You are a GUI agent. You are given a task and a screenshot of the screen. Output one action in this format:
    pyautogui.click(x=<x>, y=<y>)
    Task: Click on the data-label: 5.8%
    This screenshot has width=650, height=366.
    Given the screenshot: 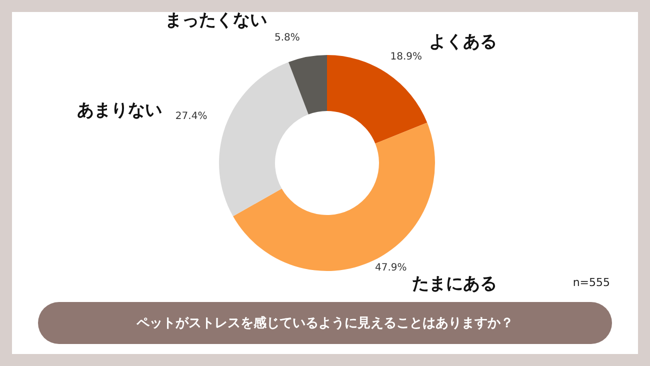 What is the action you would take?
    pyautogui.click(x=287, y=38)
    